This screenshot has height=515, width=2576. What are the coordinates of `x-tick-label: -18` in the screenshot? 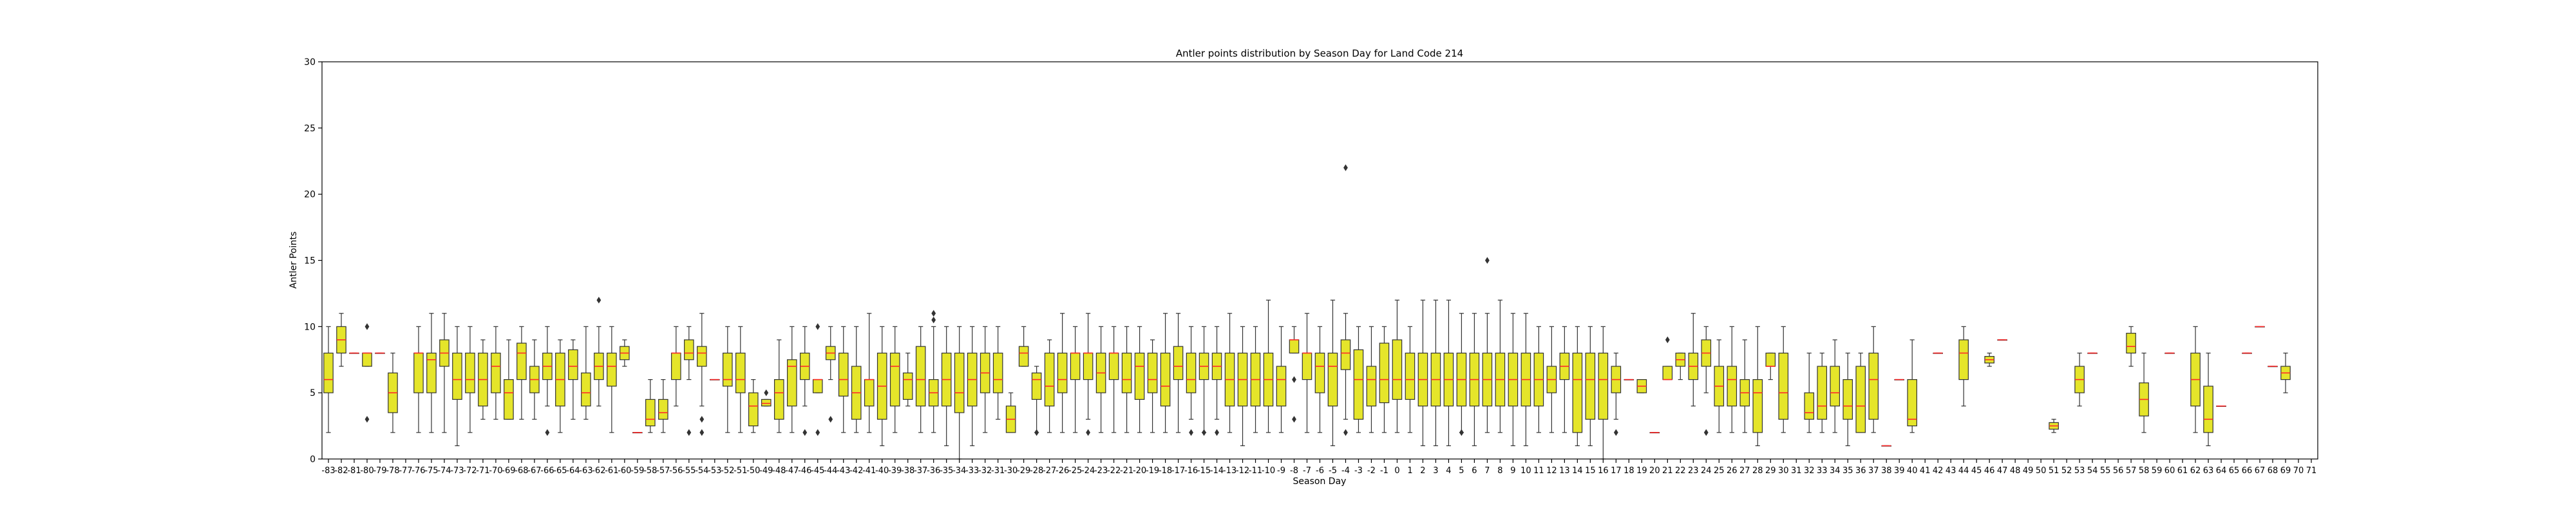 It's located at (1165, 471).